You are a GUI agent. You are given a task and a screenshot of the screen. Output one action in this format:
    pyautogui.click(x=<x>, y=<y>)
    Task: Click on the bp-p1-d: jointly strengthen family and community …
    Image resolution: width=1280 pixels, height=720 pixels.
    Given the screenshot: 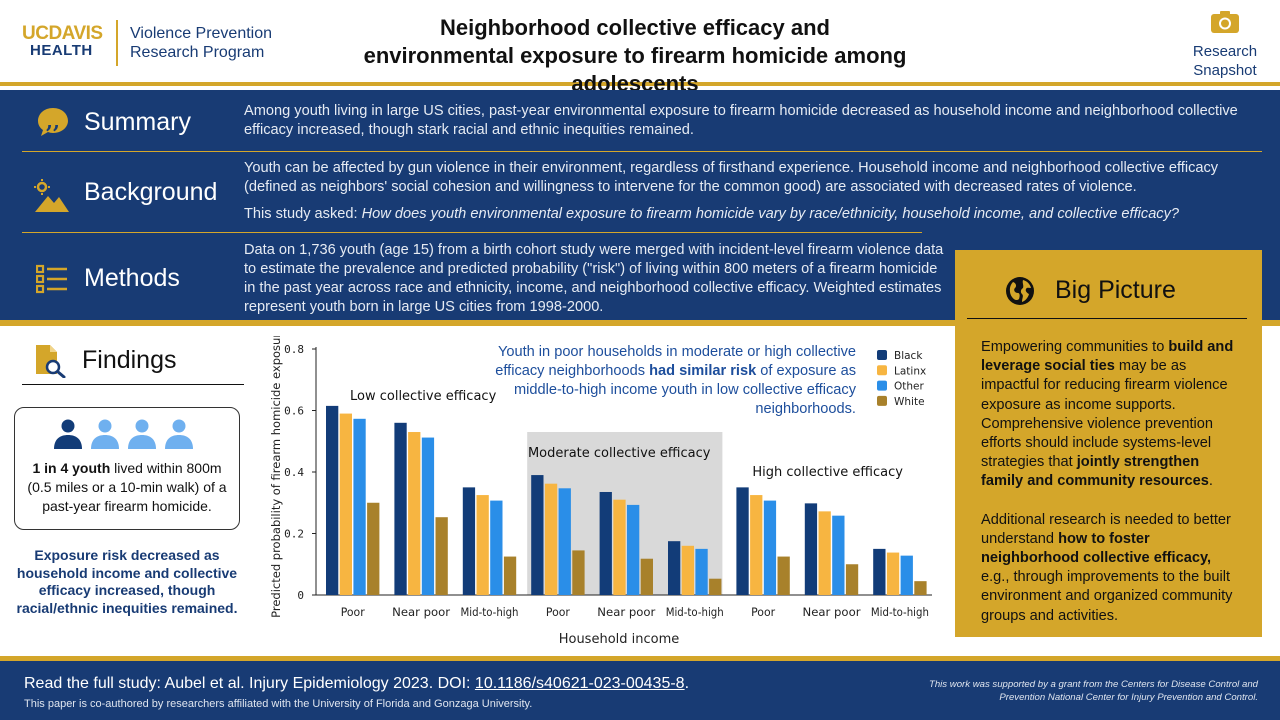 What is the action you would take?
    pyautogui.click(x=1095, y=472)
    